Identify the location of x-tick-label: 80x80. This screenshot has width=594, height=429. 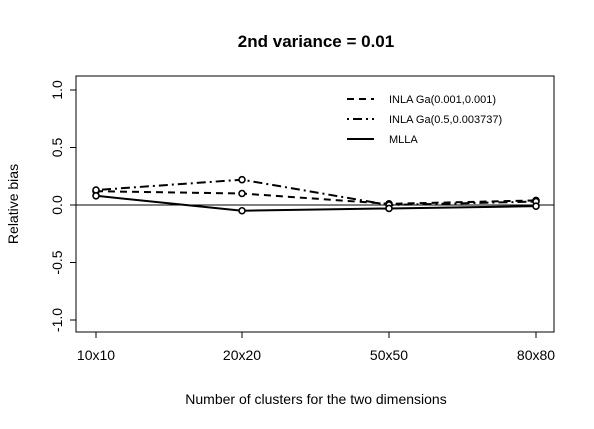
(536, 355).